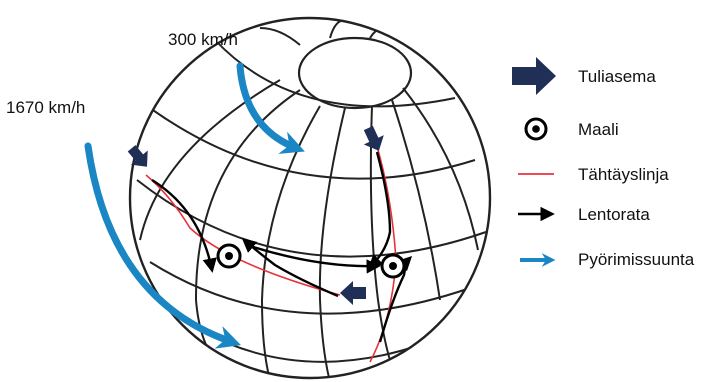  What do you see at coordinates (373, 138) in the screenshot?
I see `launch-station-north` at bounding box center [373, 138].